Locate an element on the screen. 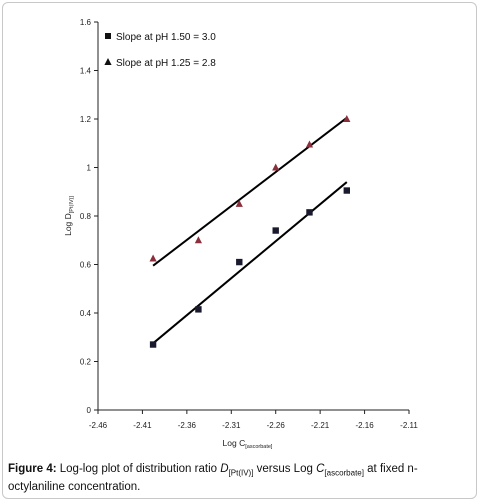 Image resolution: width=481 pixels, height=503 pixels. x-tick-label: -2.41 is located at coordinates (142, 425).